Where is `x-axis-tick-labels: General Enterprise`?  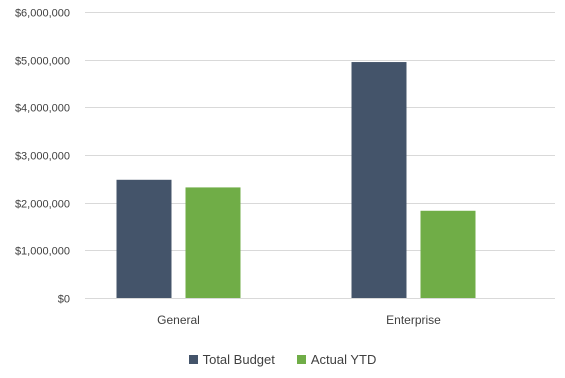
x-axis-tick-labels: General Enterprise is located at coordinates (299, 320).